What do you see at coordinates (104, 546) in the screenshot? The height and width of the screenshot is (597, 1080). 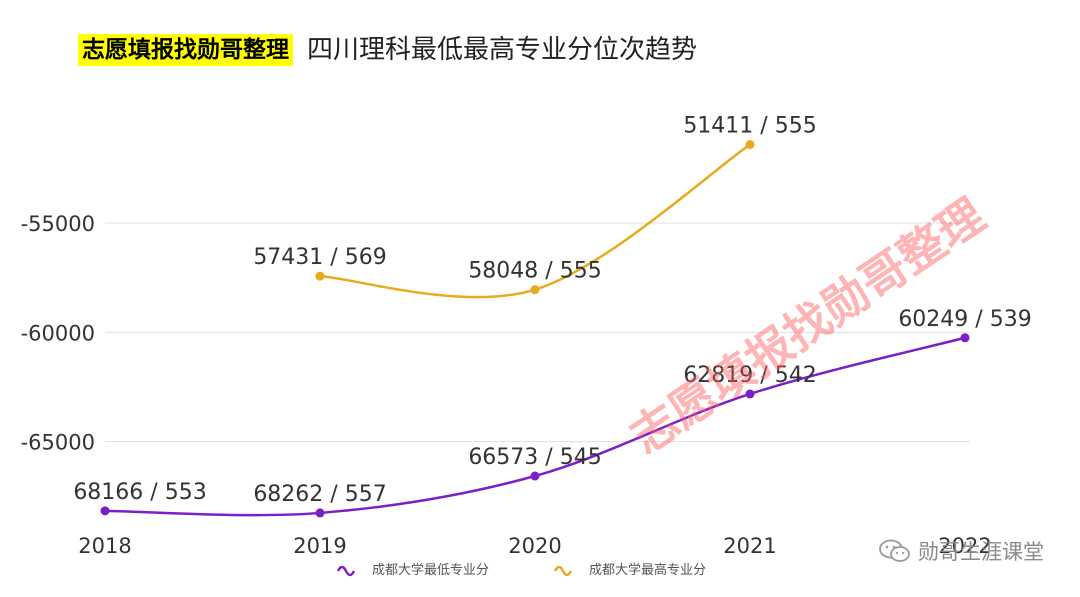 I see `x-tick-label: 2018` at bounding box center [104, 546].